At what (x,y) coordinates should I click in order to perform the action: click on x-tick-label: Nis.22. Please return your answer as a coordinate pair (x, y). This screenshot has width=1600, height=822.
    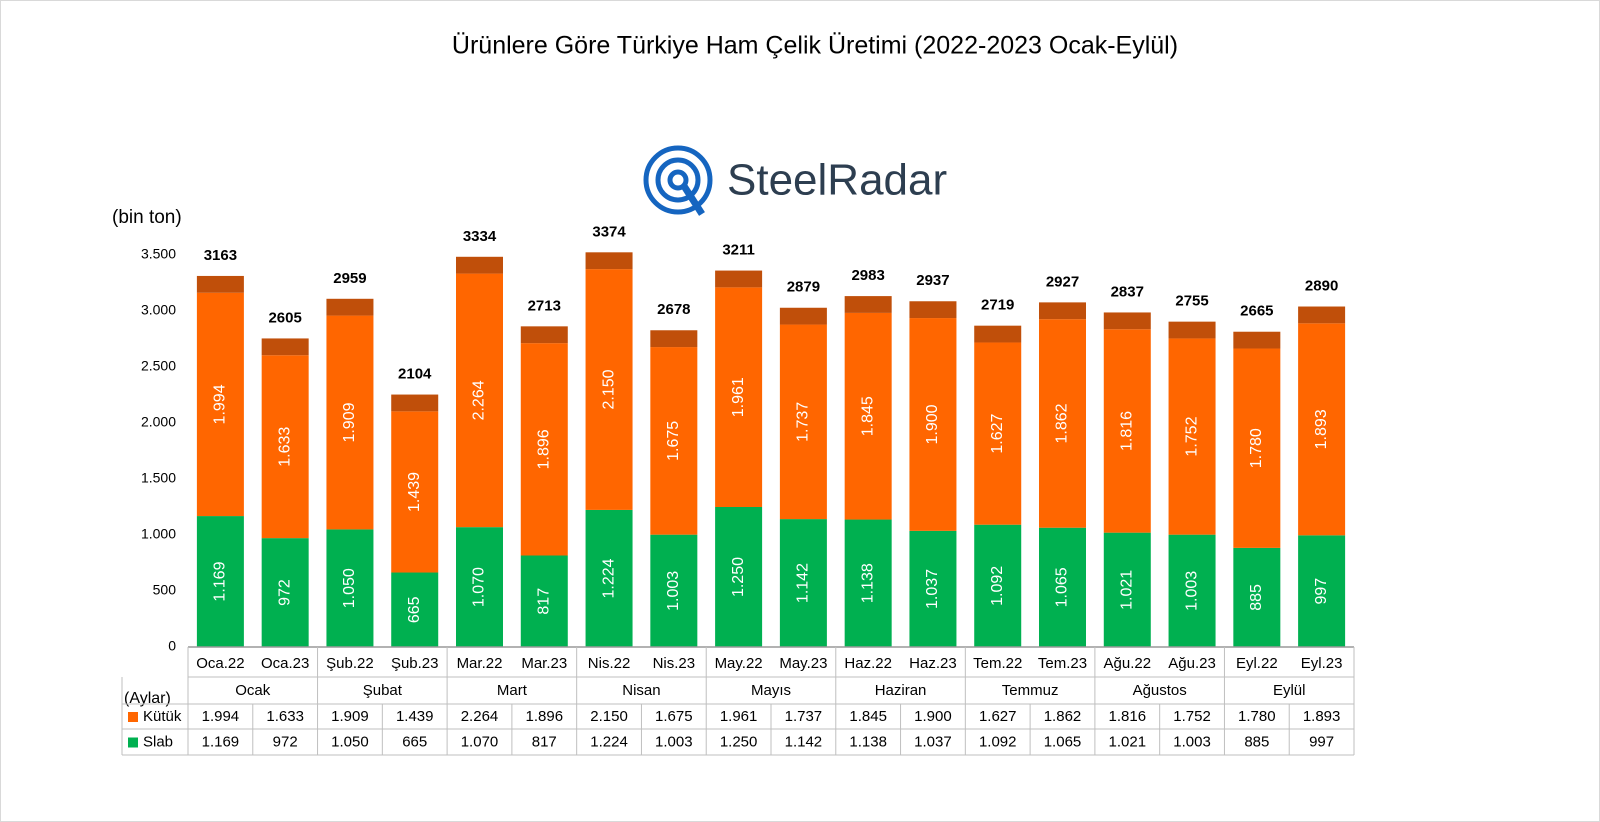
    Looking at the image, I should click on (609, 663).